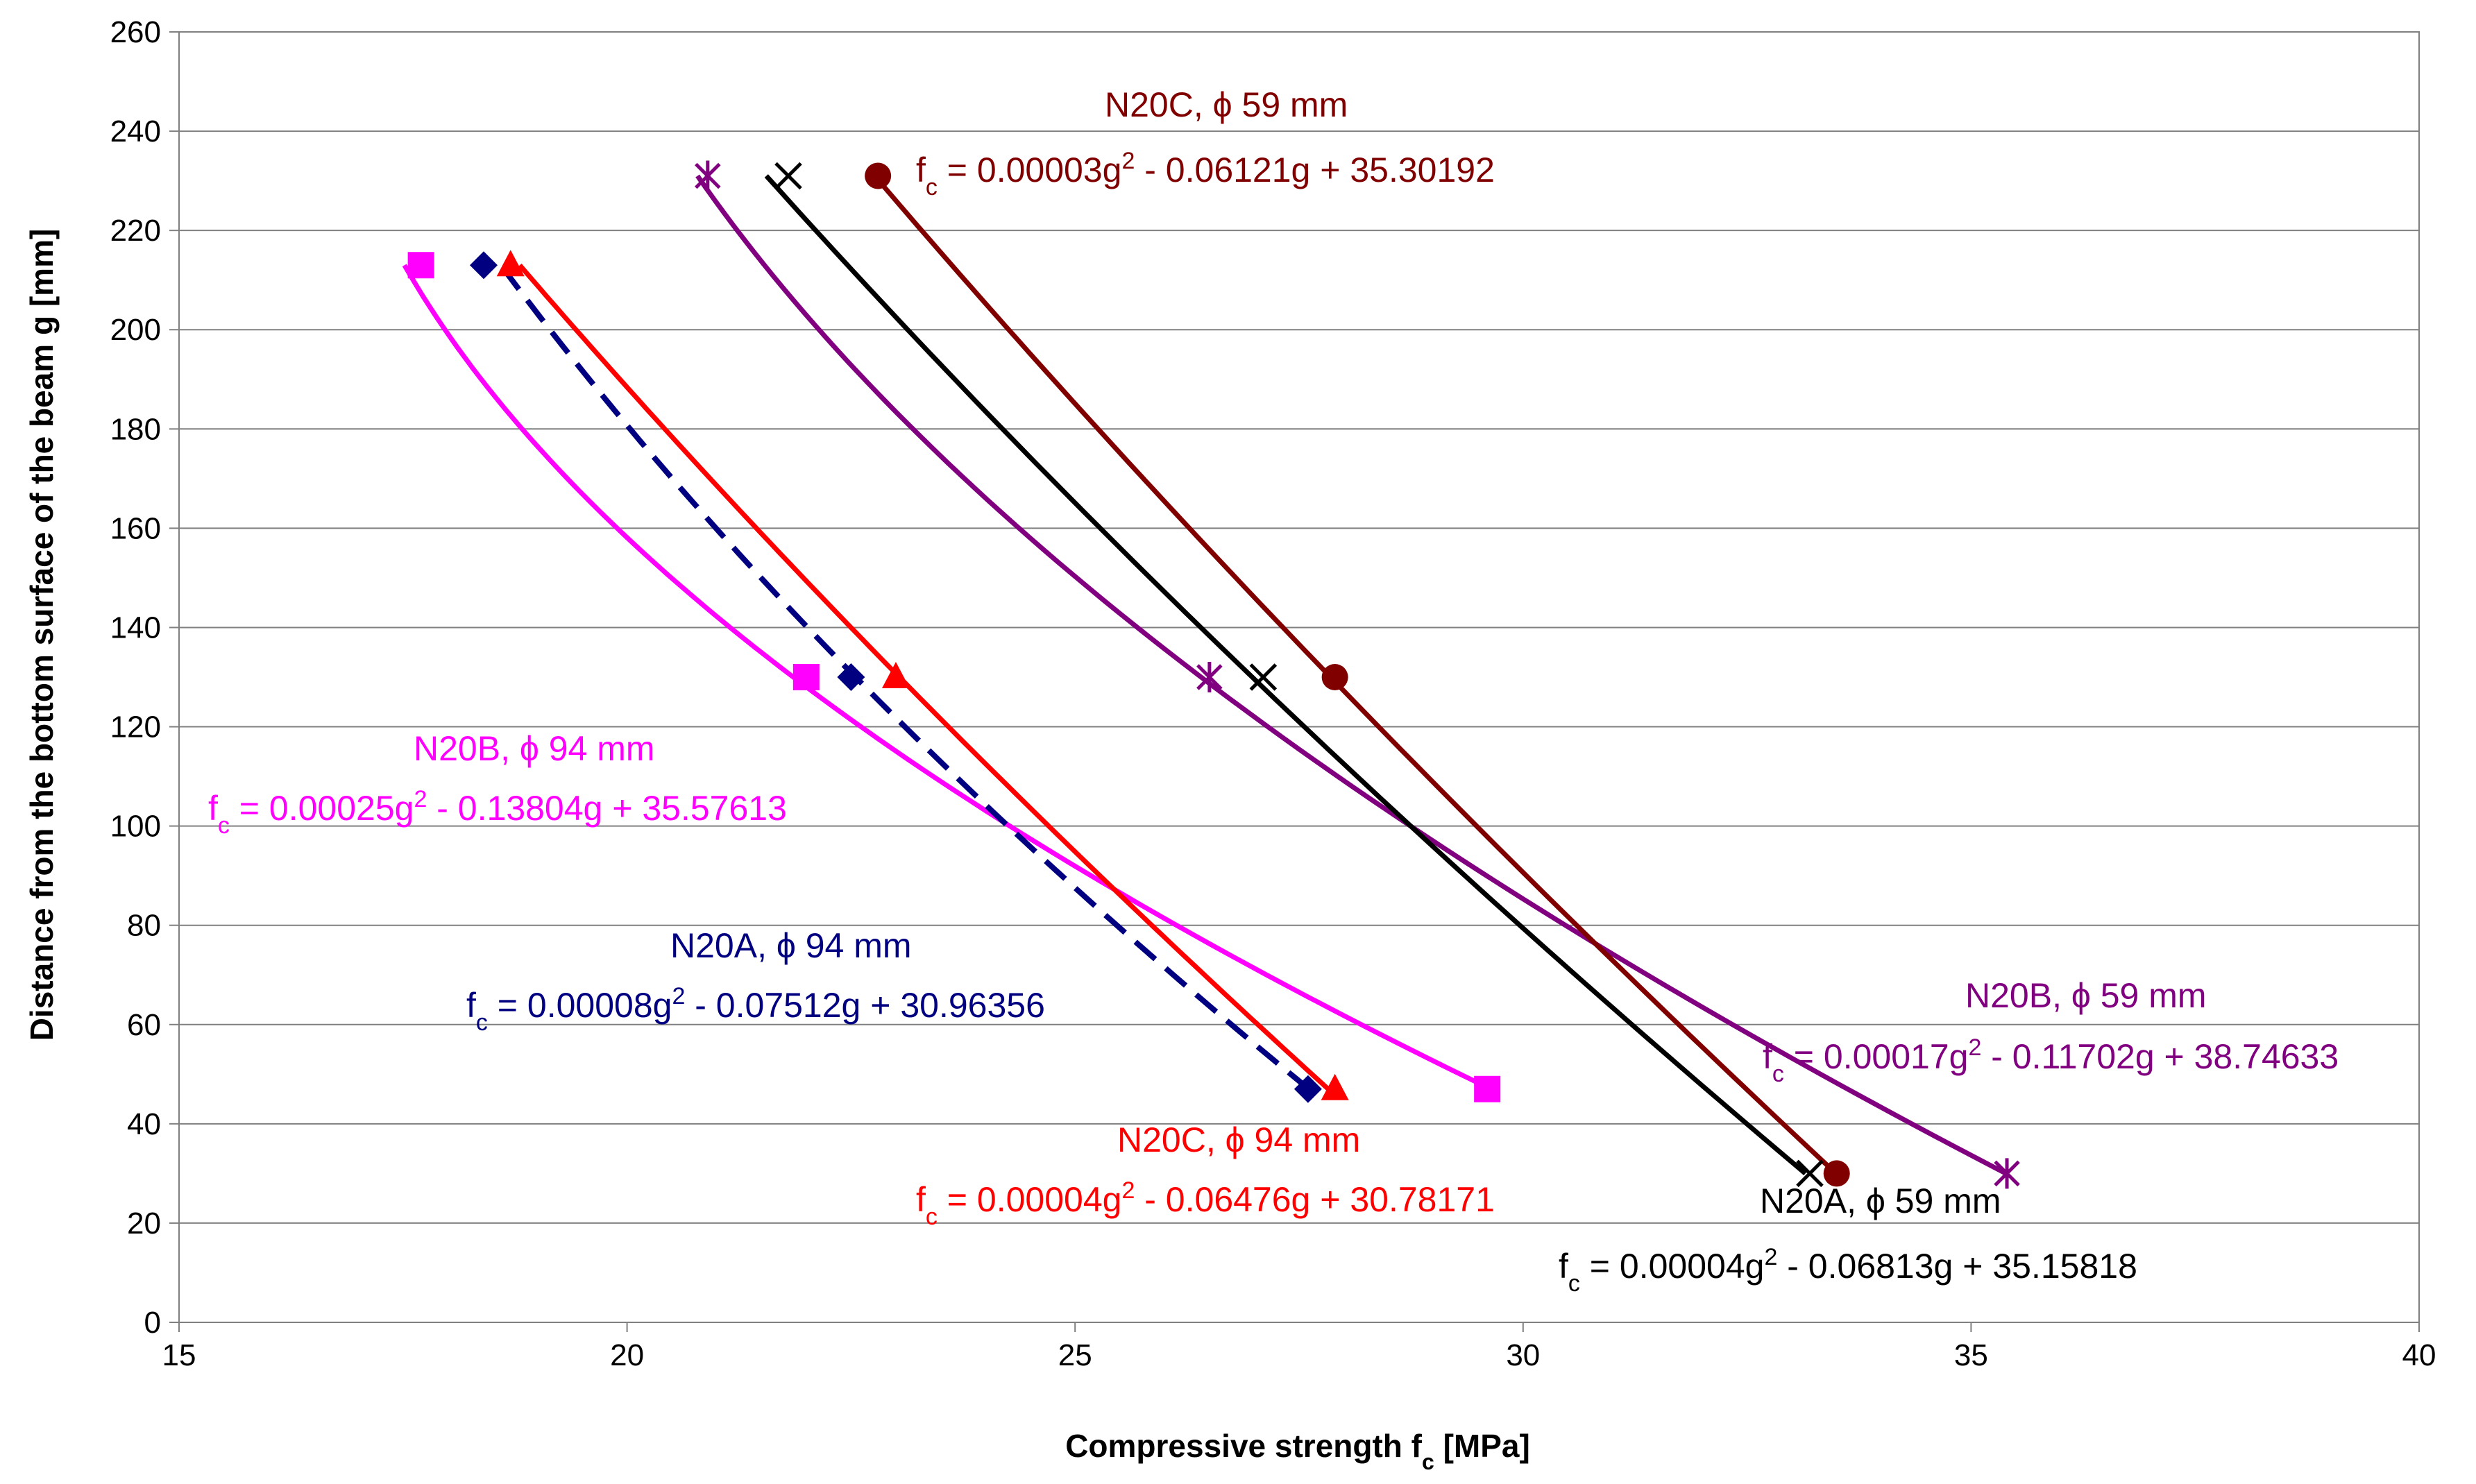 This screenshot has height=1484, width=2476. What do you see at coordinates (179, 1355) in the screenshot?
I see `tick-label-x-15: 15` at bounding box center [179, 1355].